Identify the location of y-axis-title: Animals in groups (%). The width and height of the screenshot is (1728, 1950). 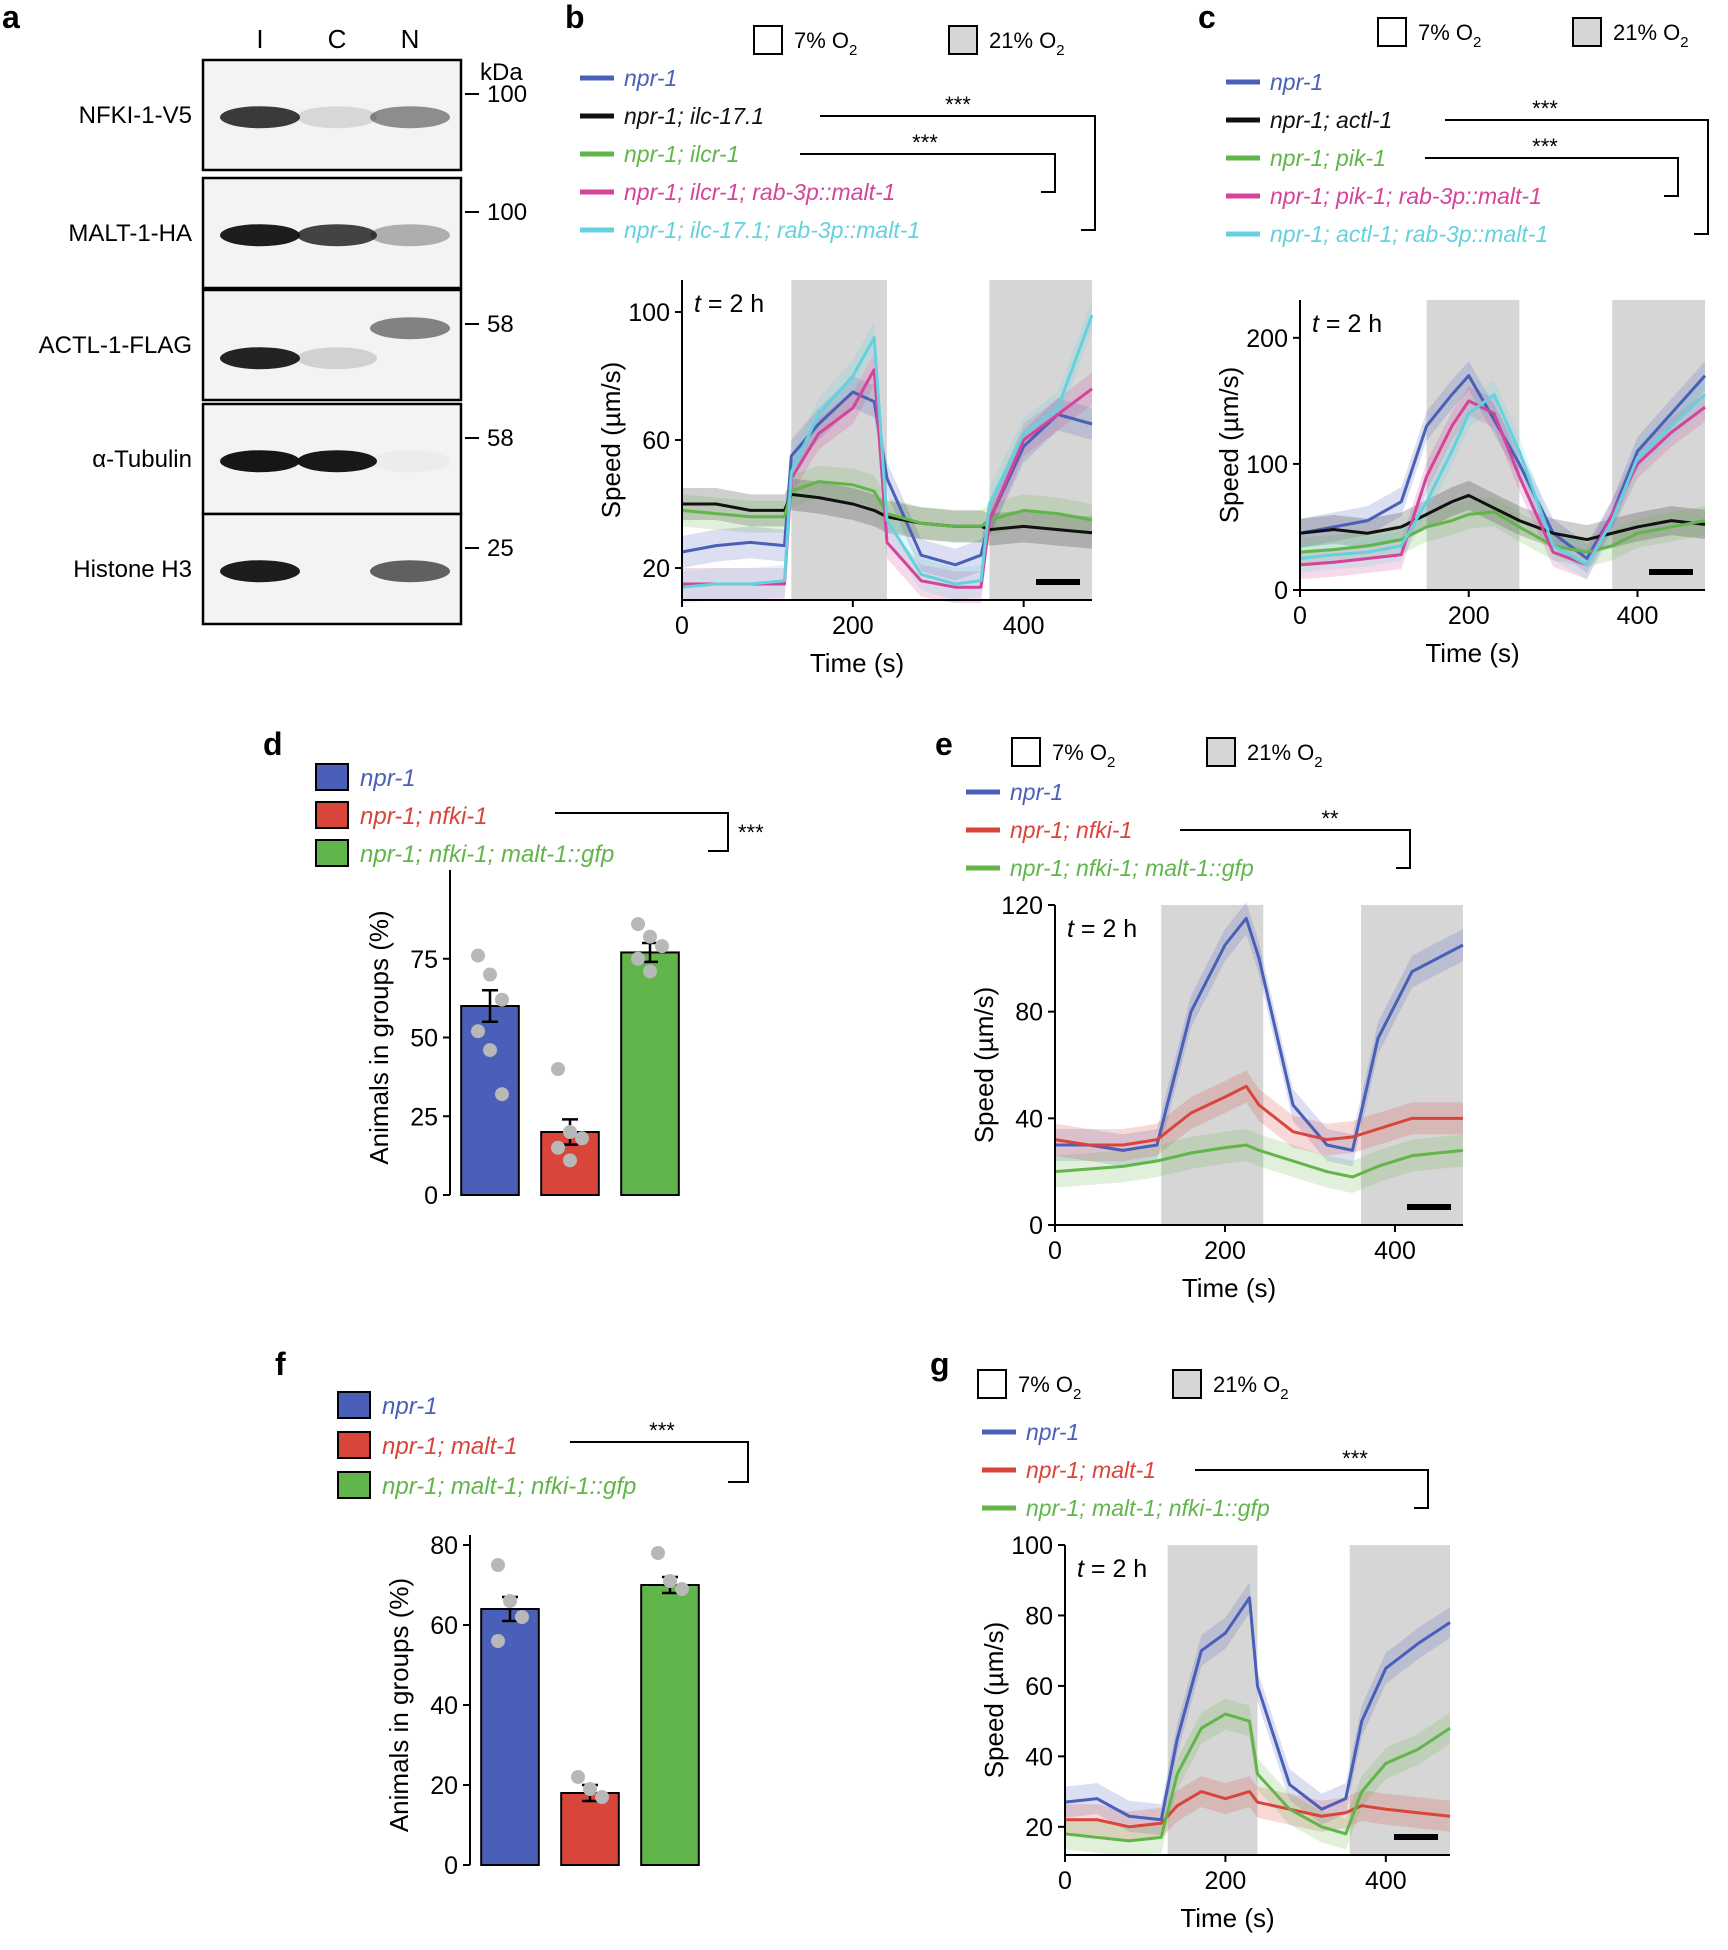
(379, 1037).